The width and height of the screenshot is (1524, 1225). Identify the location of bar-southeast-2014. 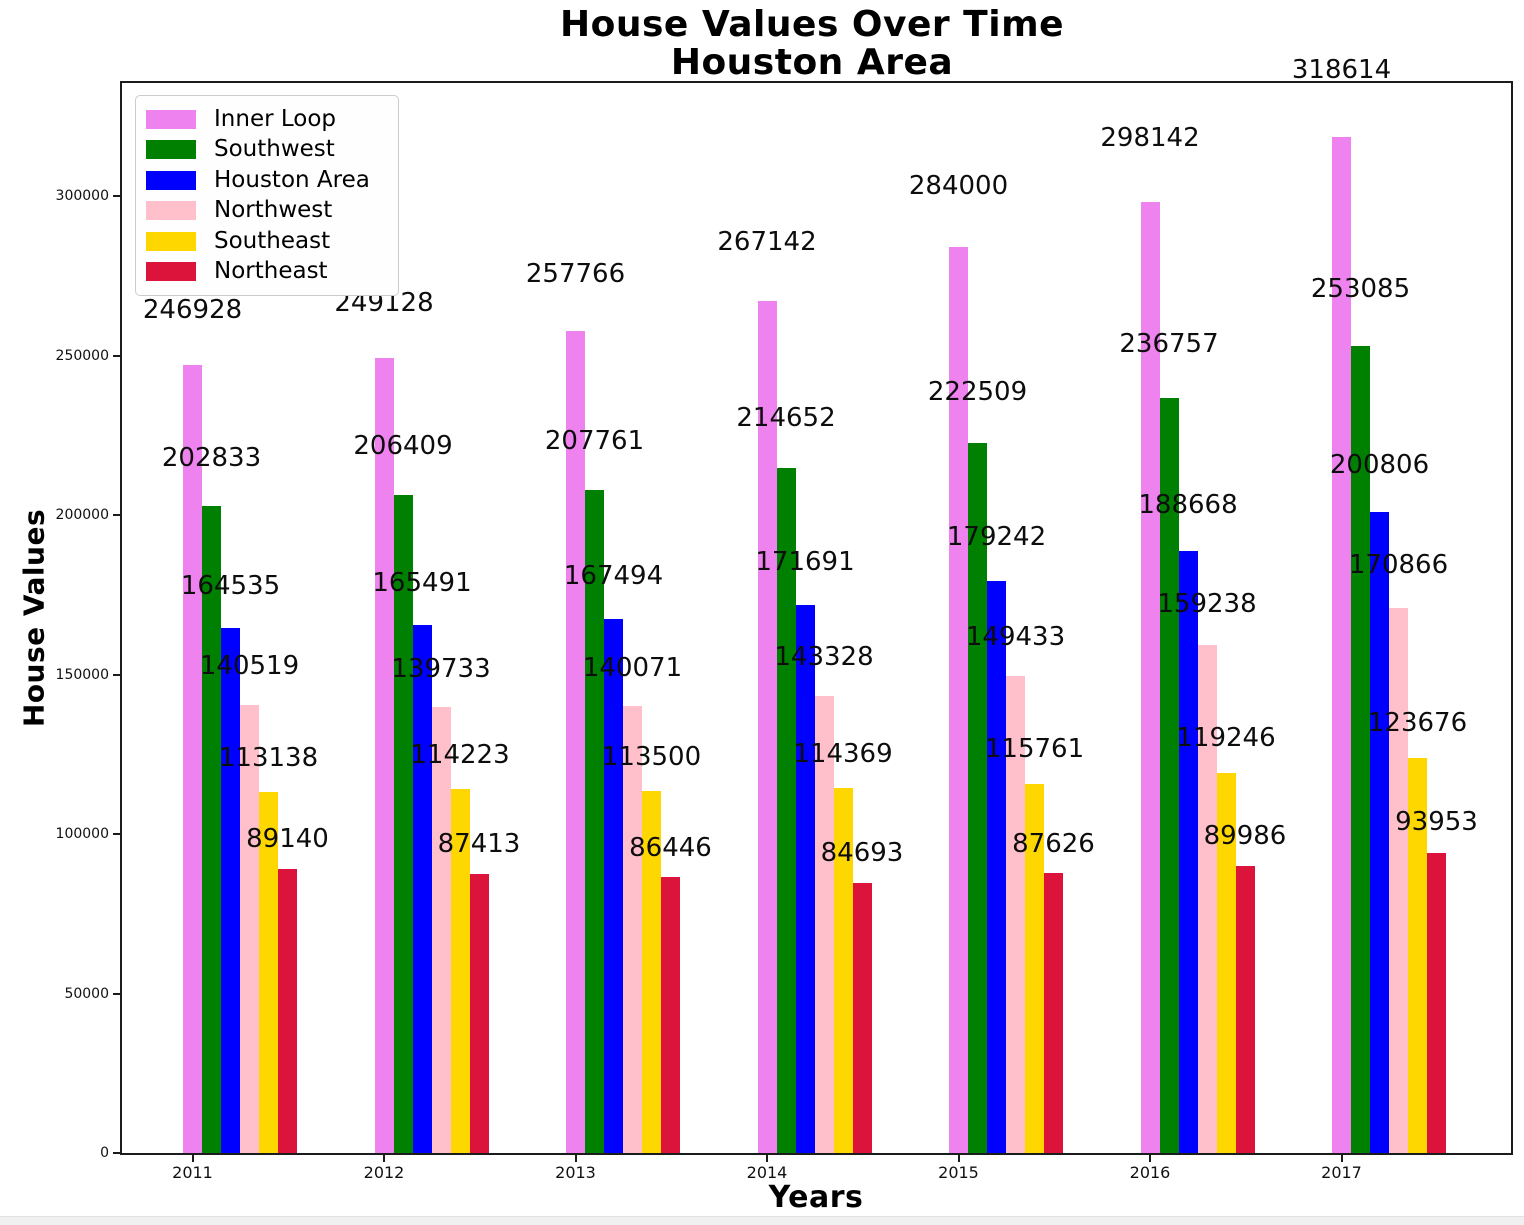
(843, 970).